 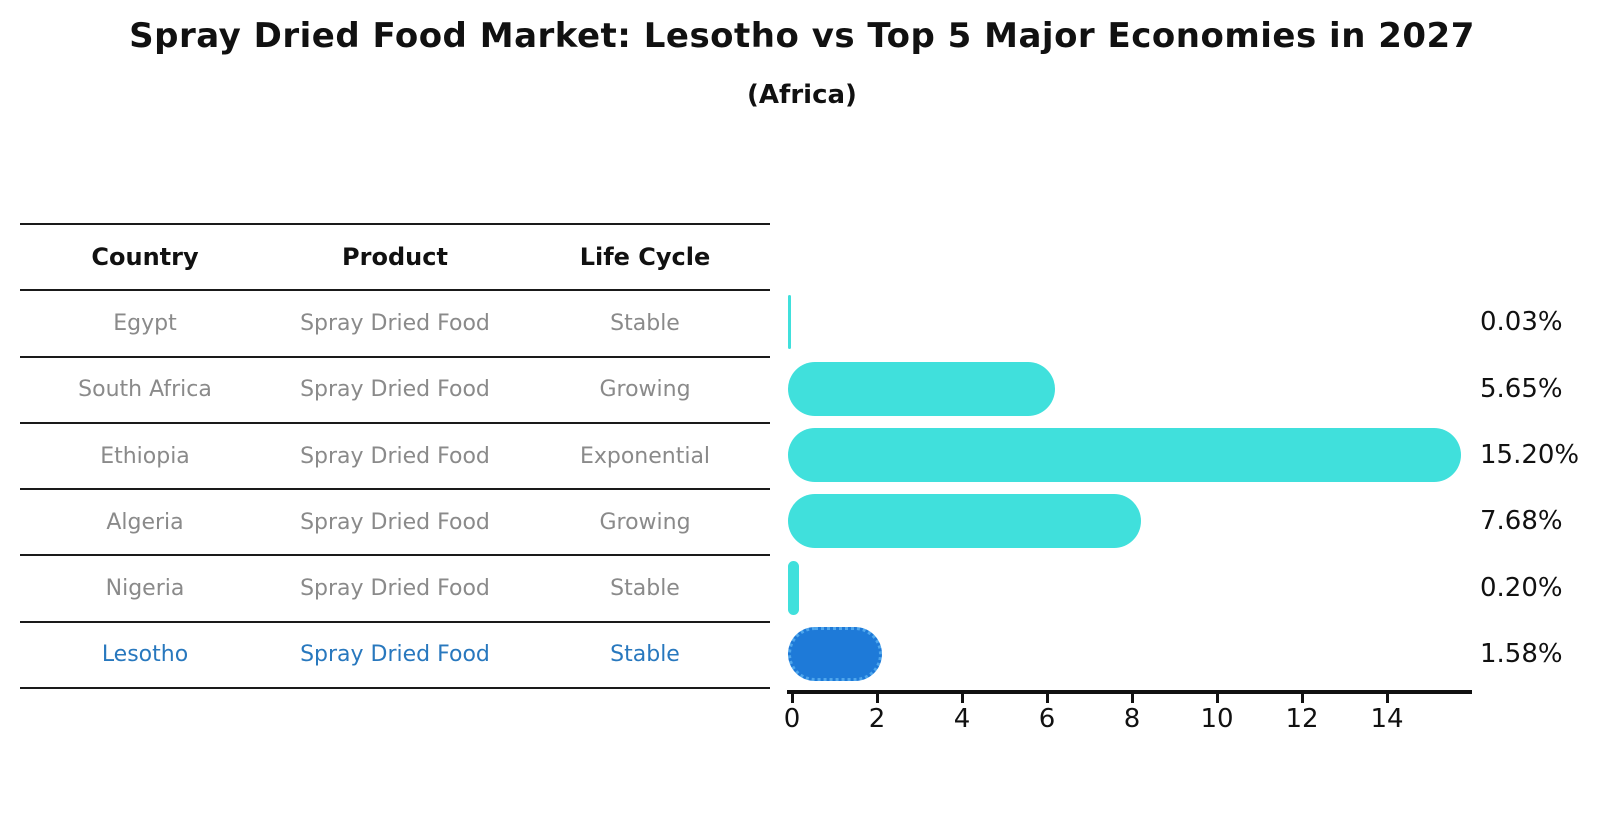 I want to click on table-row: Algeria Spray Dried Food Growing, so click(x=395, y=521).